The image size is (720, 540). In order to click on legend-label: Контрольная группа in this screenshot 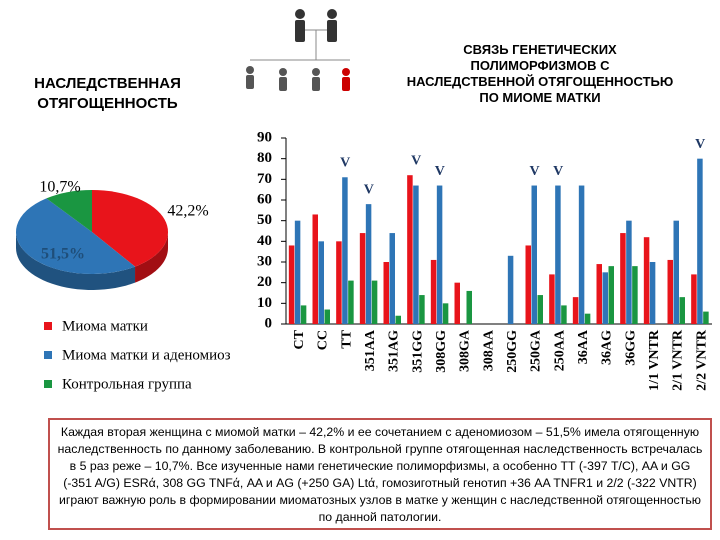, I will do `click(127, 384)`.